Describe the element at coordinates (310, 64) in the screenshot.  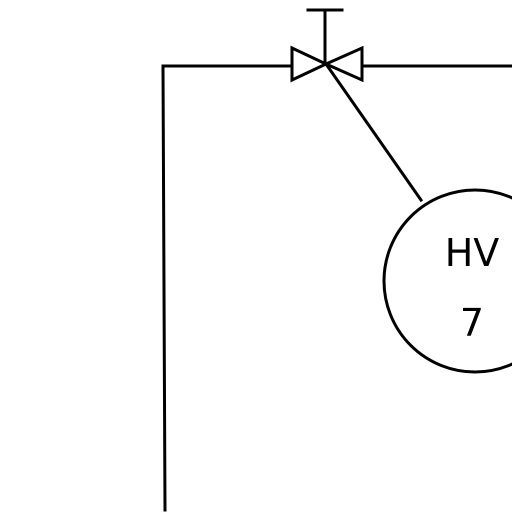
I see `hand-valve-body-left` at that location.